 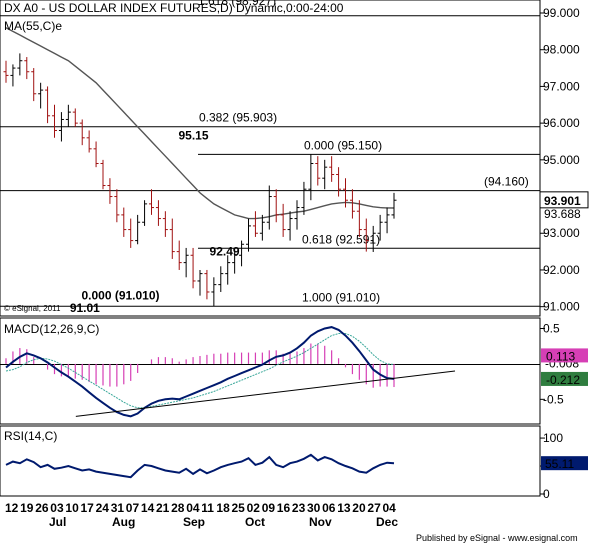 What do you see at coordinates (561, 307) in the screenshot?
I see `price-y-tick-label: 91.000` at bounding box center [561, 307].